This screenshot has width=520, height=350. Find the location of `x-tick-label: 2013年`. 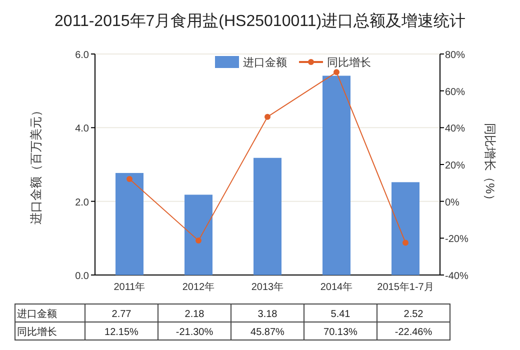

x-tick-label: 2013年 is located at coordinates (267, 287).